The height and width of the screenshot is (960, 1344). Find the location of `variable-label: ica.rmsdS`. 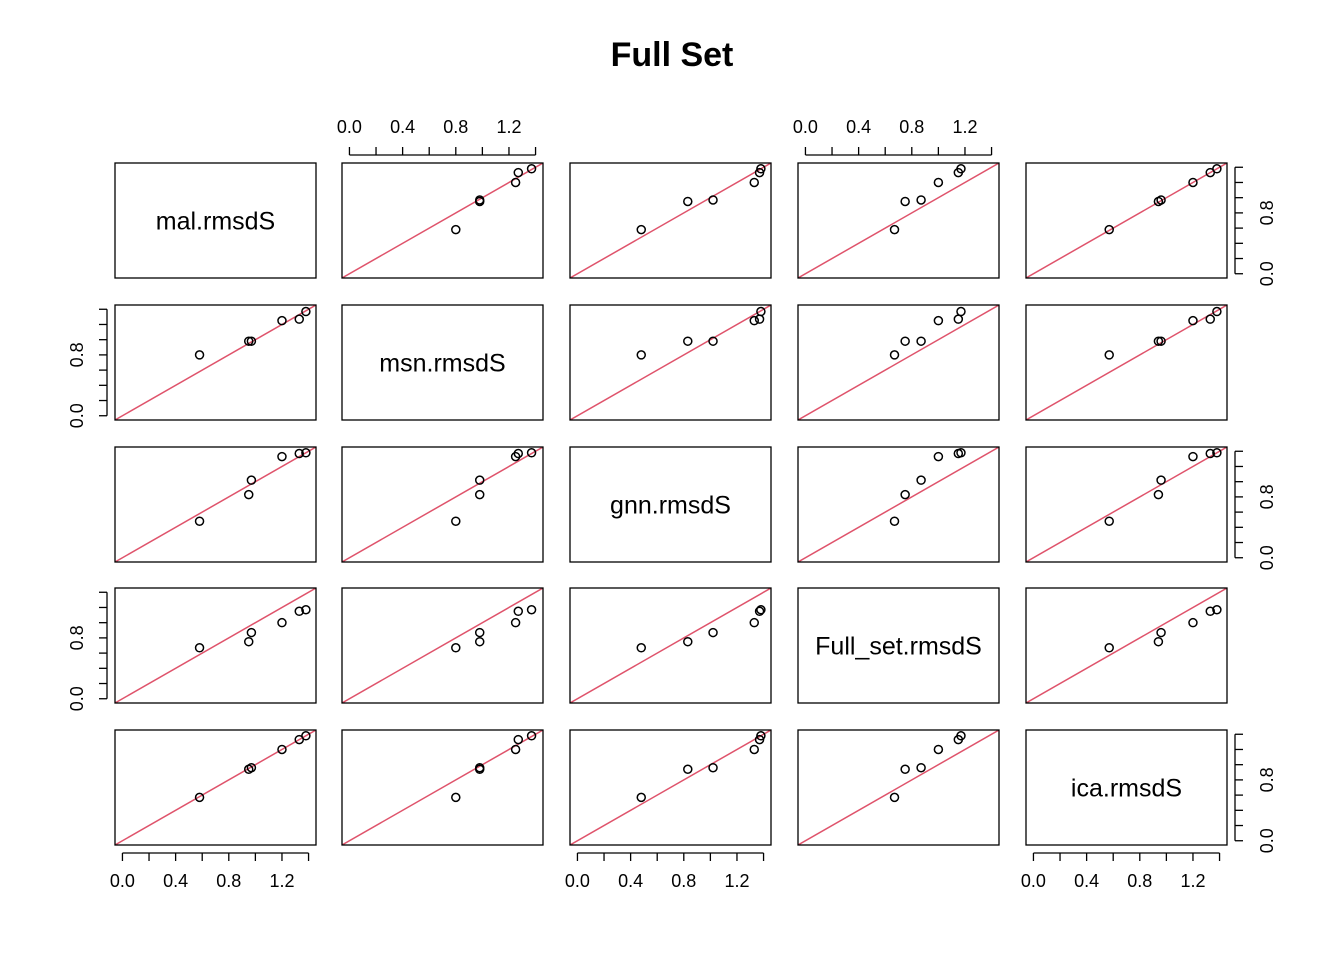

variable-label: ica.rmsdS is located at coordinates (1126, 789).